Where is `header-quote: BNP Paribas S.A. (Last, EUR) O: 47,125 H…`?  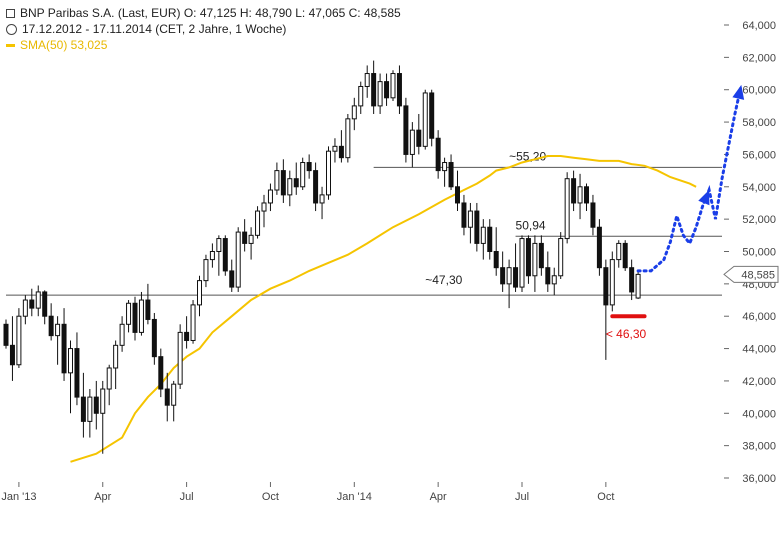 header-quote: BNP Paribas S.A. (Last, EUR) O: 47,125 H… is located at coordinates (210, 13).